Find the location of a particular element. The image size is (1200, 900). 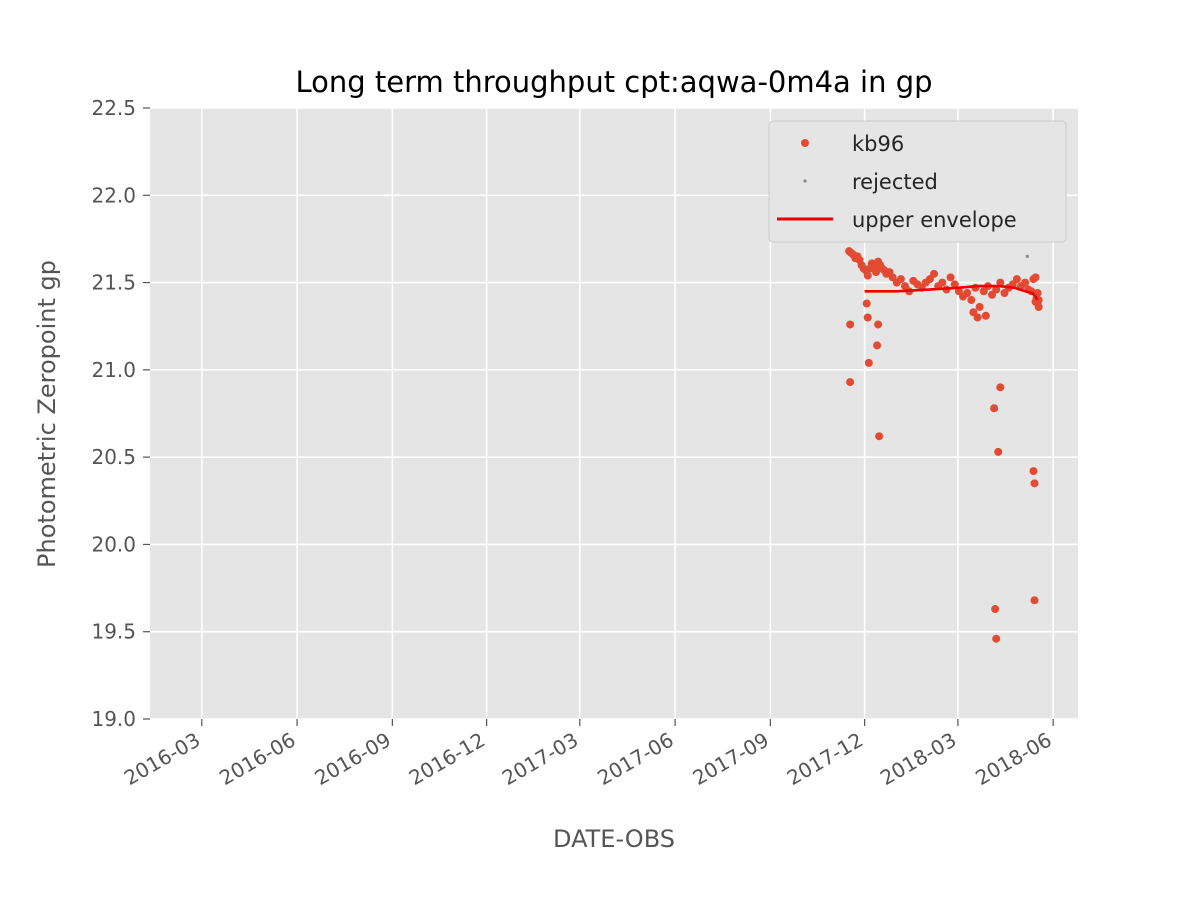

x-tick-label: 2017-12 is located at coordinates (825, 759).